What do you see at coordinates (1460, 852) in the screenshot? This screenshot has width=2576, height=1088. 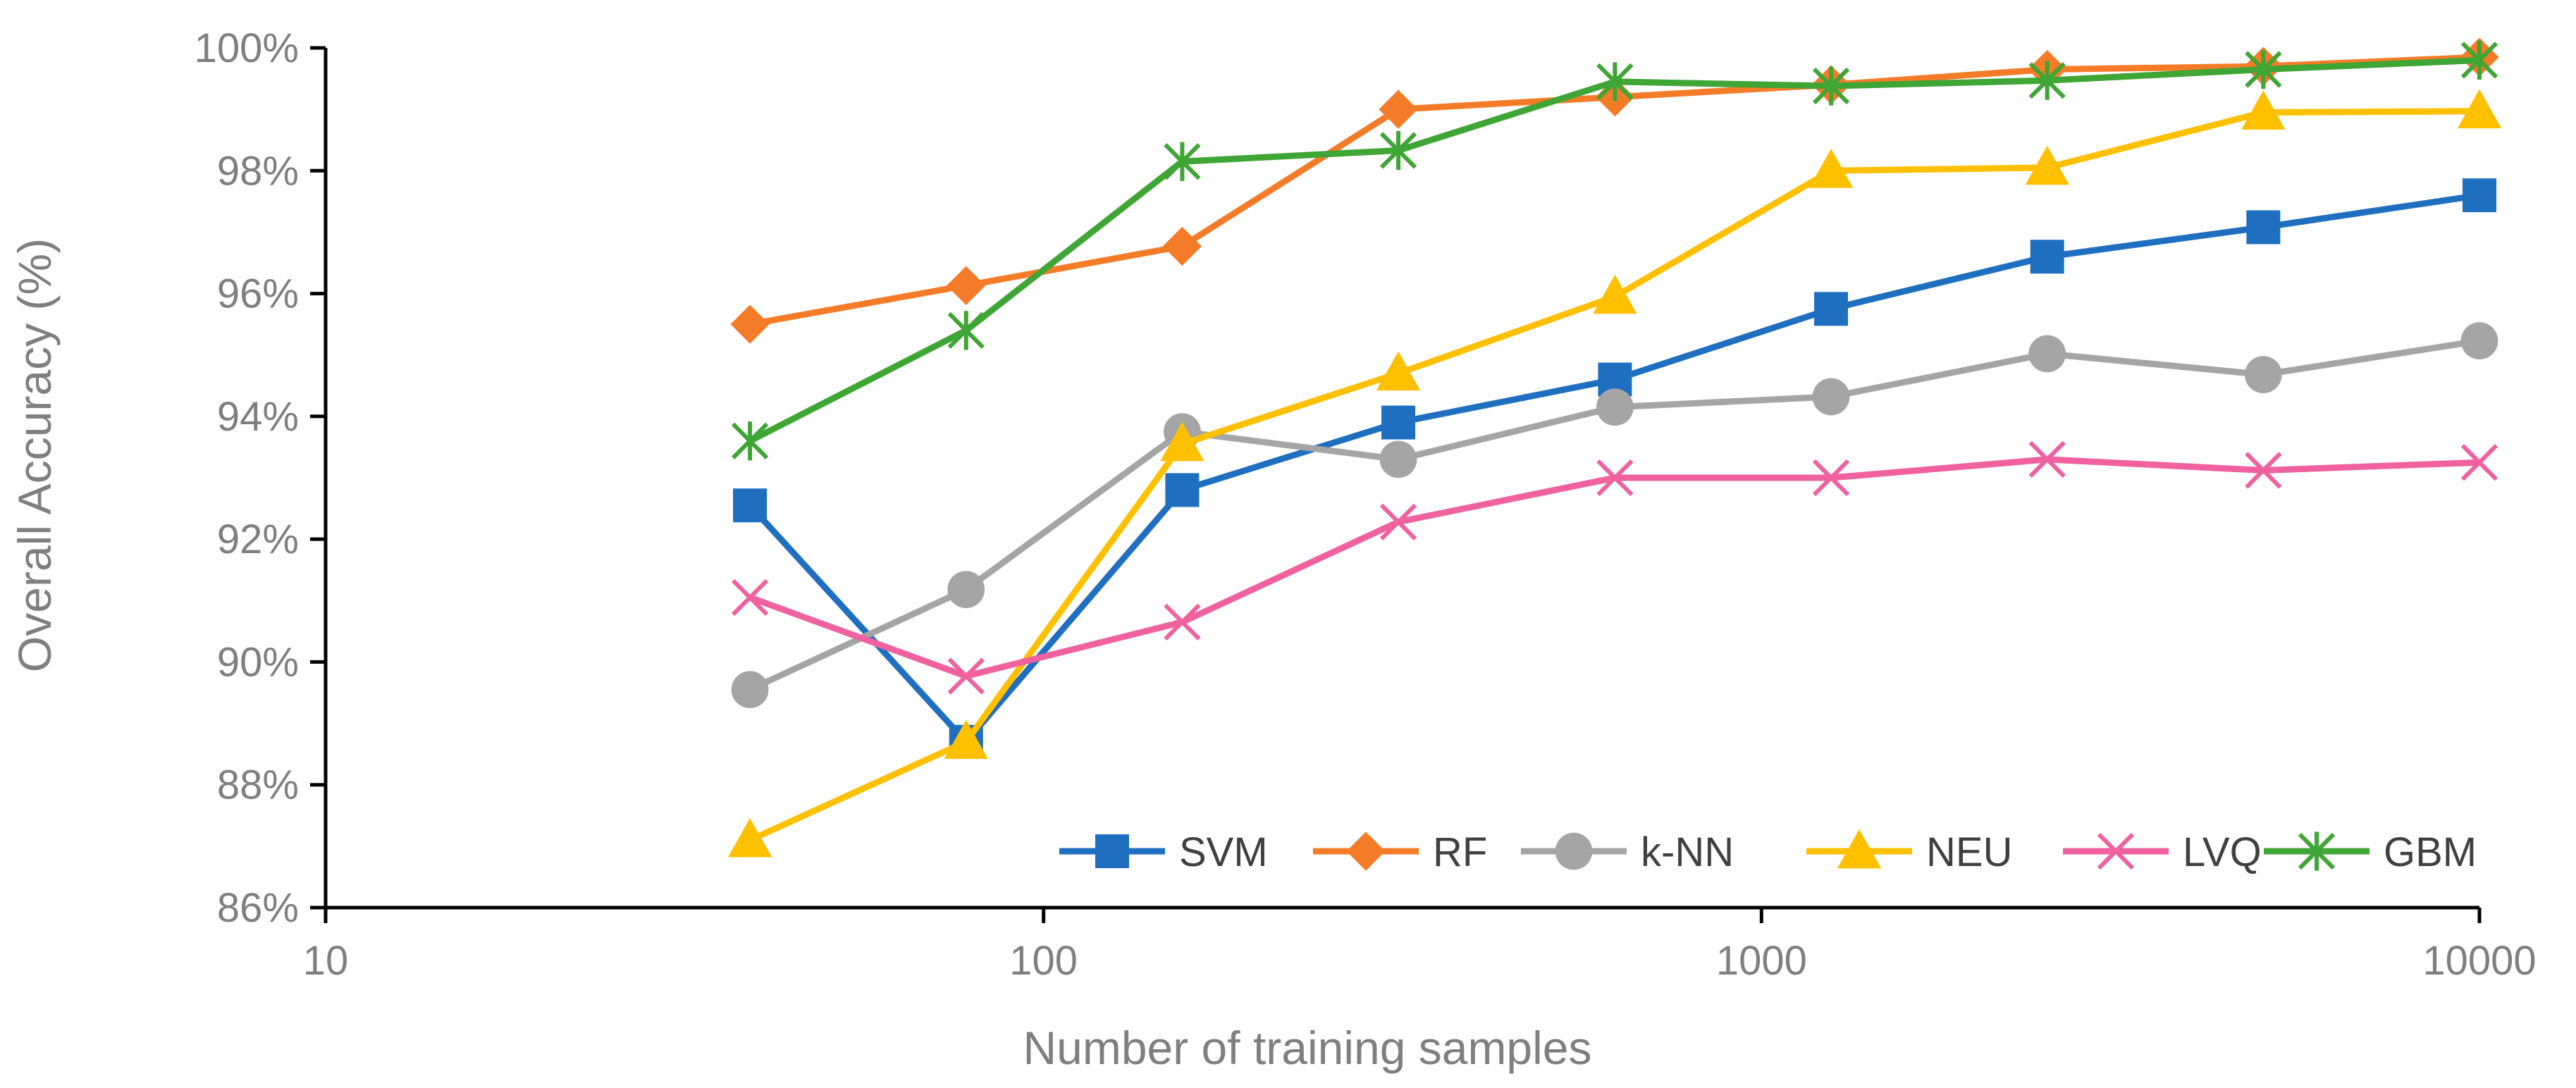 I see `legend-label-rf: RF` at bounding box center [1460, 852].